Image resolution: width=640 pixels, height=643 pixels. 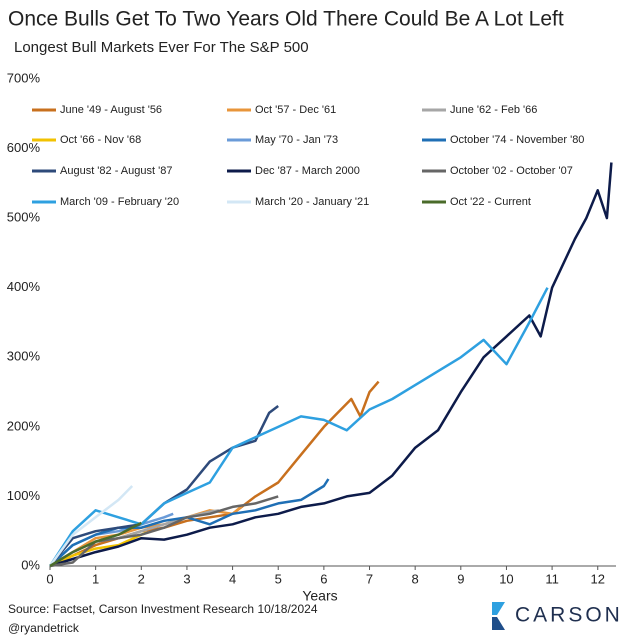 What do you see at coordinates (24, 425) in the screenshot?
I see `y-tick-label: 200%` at bounding box center [24, 425].